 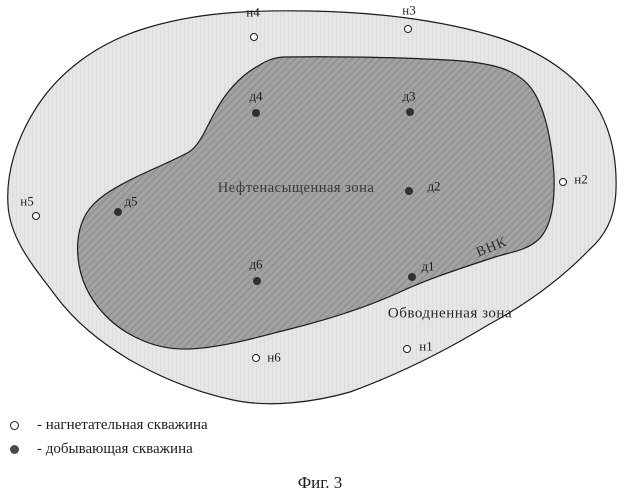 I want to click on oil-zone-label: Нефтенасыщенная зона, so click(x=296, y=187).